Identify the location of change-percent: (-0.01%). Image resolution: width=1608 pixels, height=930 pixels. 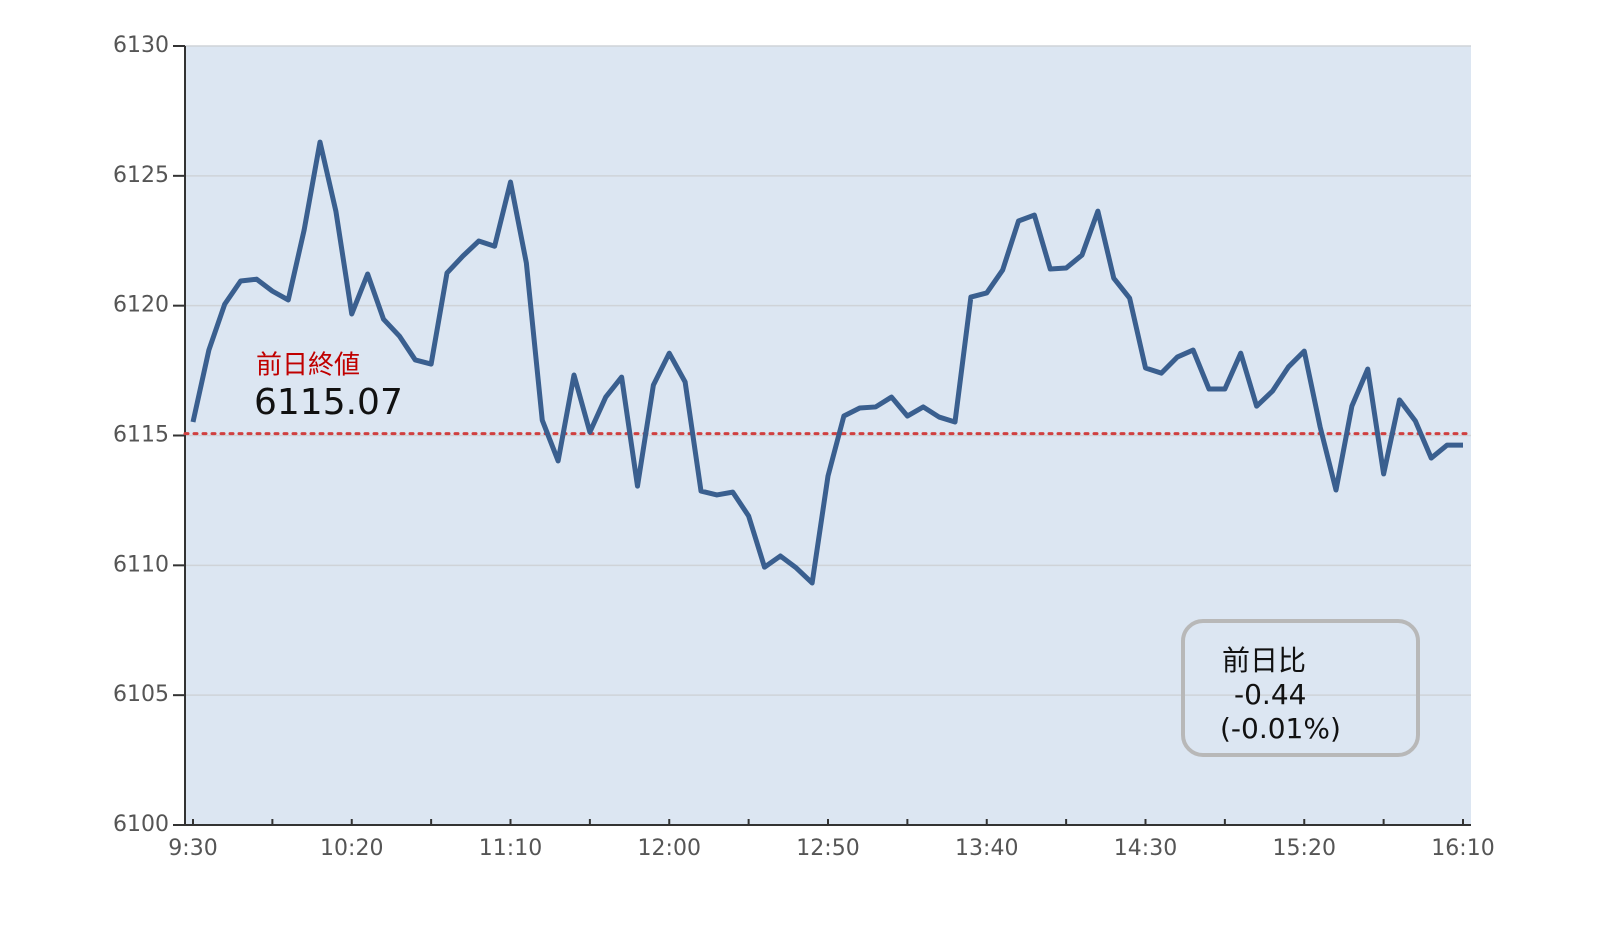
(1280, 728).